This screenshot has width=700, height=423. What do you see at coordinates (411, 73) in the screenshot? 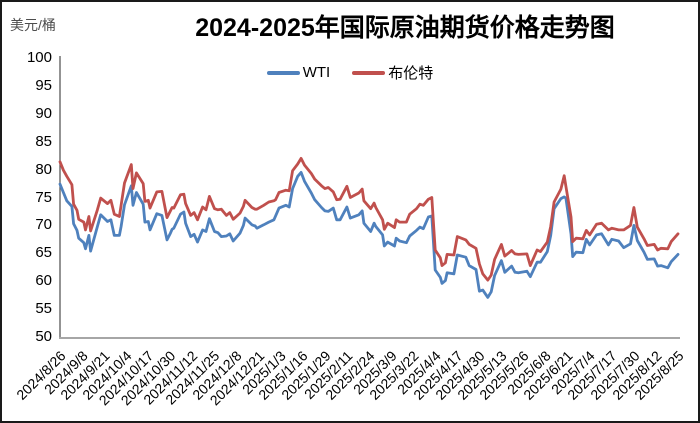
I see `legend-label-brent: 布伦特` at bounding box center [411, 73].